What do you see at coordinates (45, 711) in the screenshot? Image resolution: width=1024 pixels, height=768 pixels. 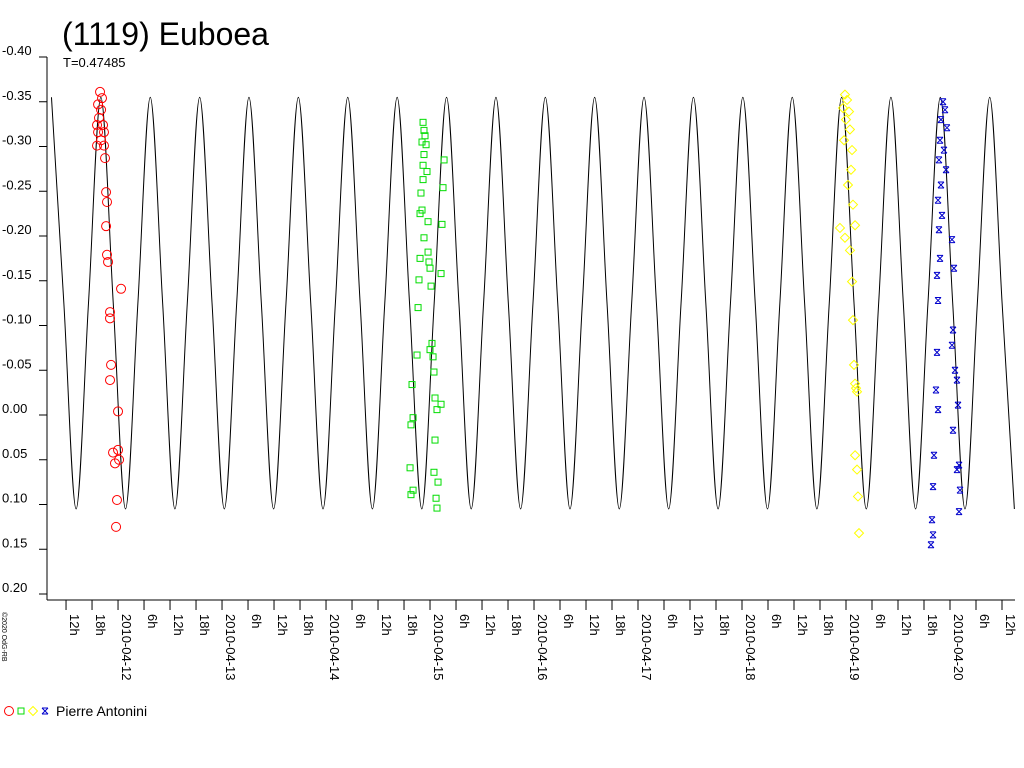 I see `legend-marker` at bounding box center [45, 711].